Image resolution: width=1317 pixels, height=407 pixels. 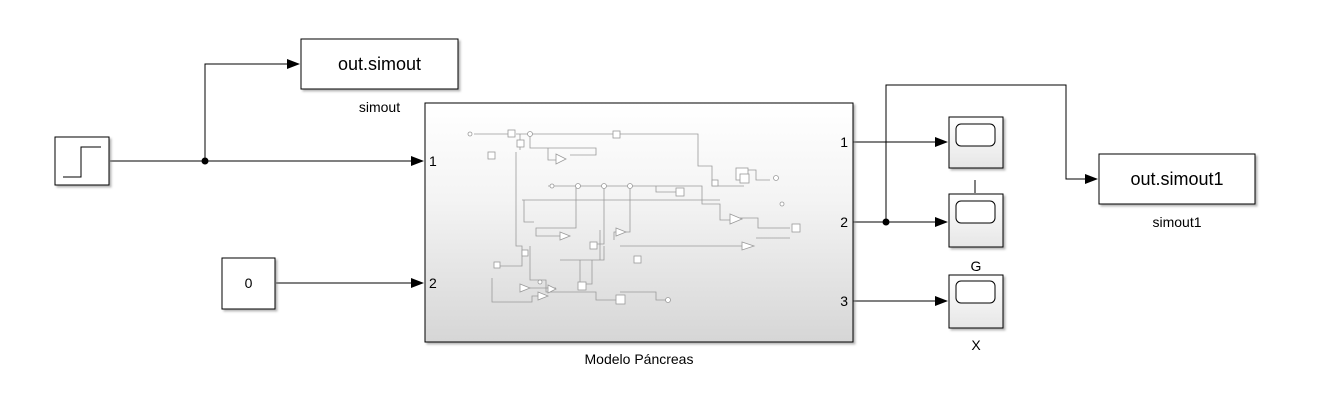 What do you see at coordinates (634, 217) in the screenshot?
I see `subsystem-contents-preview` at bounding box center [634, 217].